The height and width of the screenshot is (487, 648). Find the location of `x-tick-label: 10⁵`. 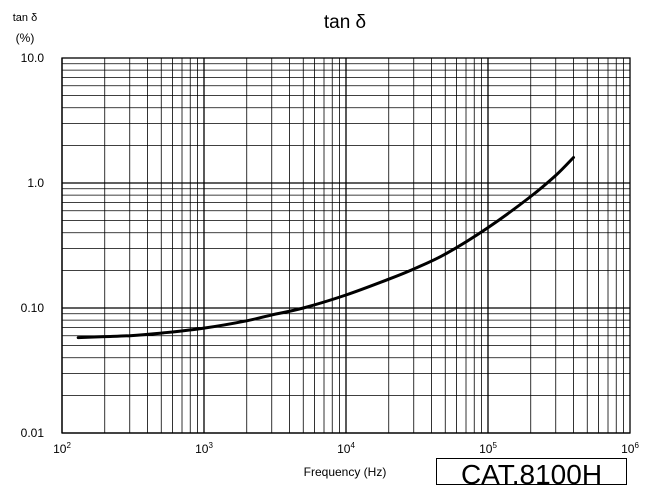

x-tick-label: 10⁵ is located at coordinates (488, 448).